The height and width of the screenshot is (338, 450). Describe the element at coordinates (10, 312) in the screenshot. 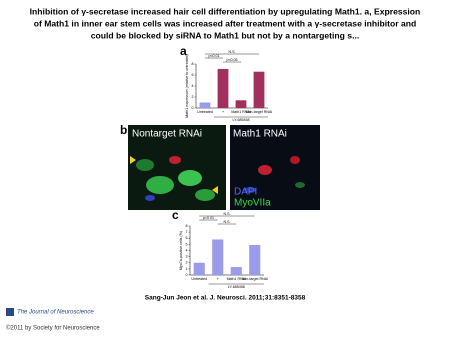

I see `journal-logo` at that location.